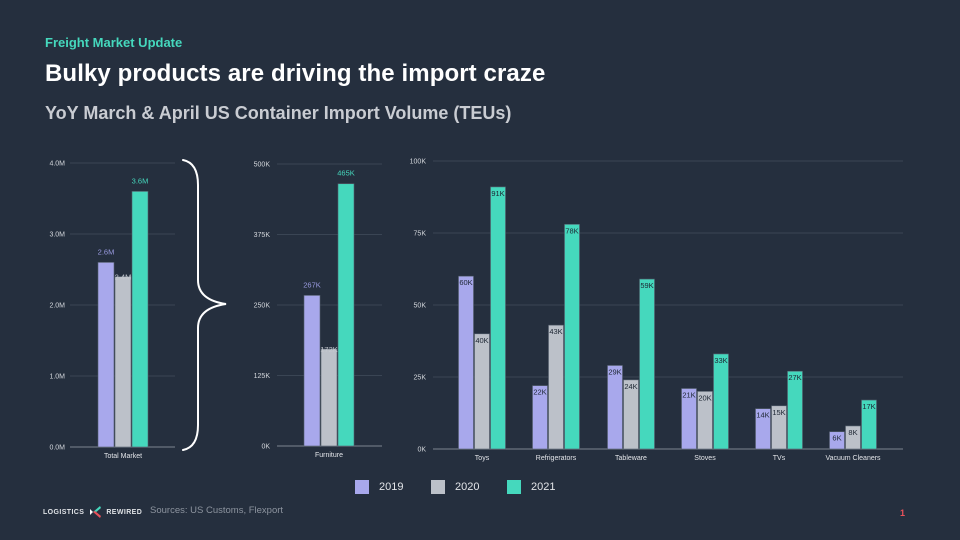 The width and height of the screenshot is (960, 540). What do you see at coordinates (312, 371) in the screenshot?
I see `bar-furniture-2019` at bounding box center [312, 371].